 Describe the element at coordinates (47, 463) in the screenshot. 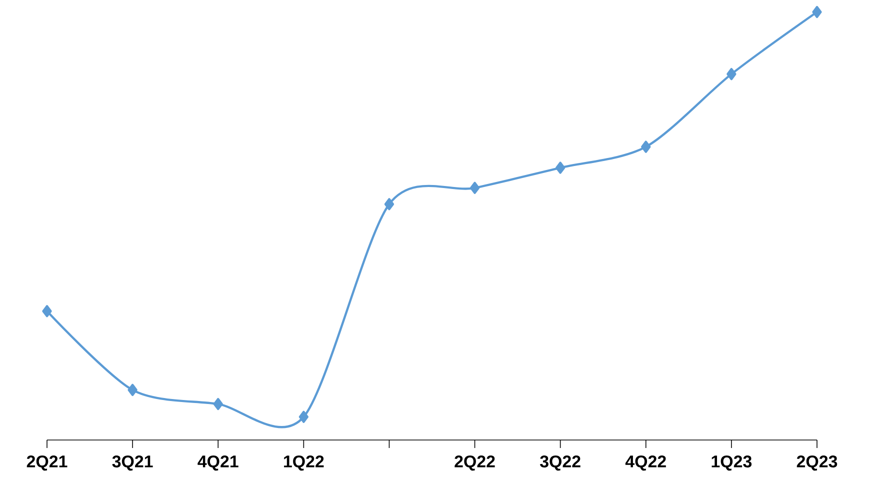

I see `x-tick-label: 2Q21` at that location.